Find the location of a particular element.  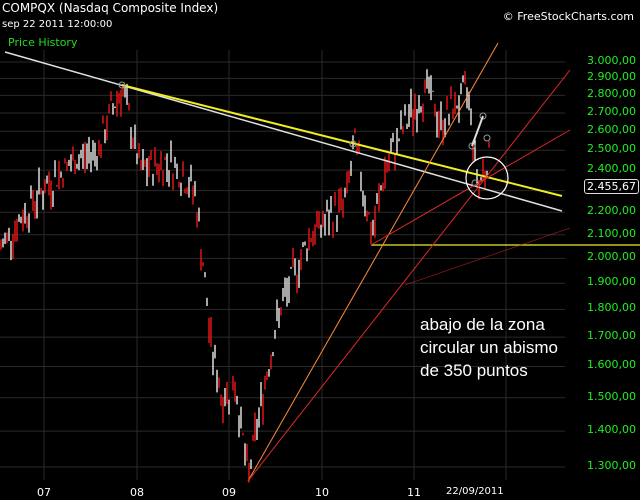

y-tick-label: 2.100,00 is located at coordinates (611, 233).